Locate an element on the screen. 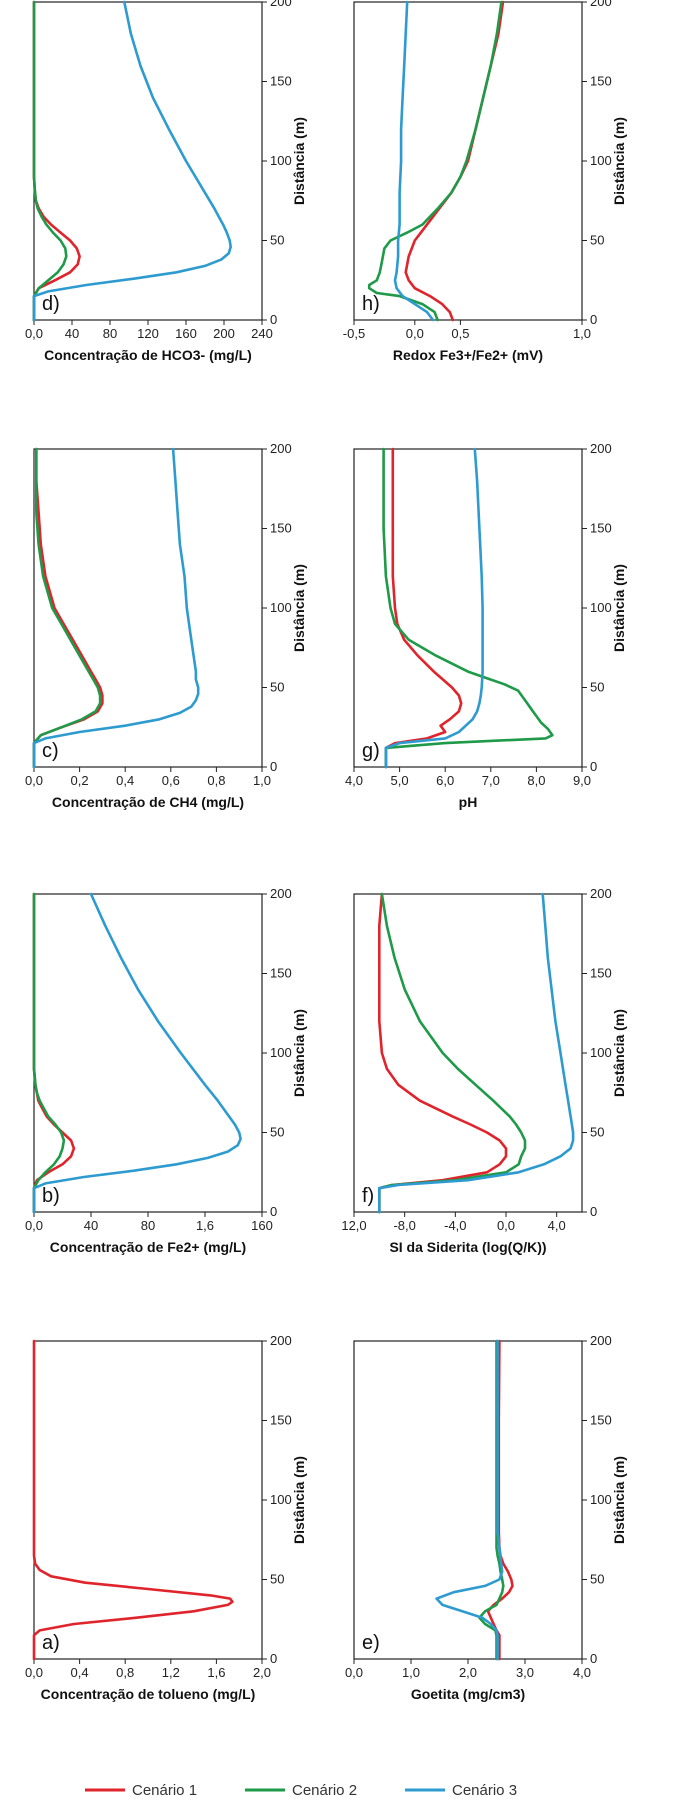  value-tick-label: 5,0 is located at coordinates (400, 780).